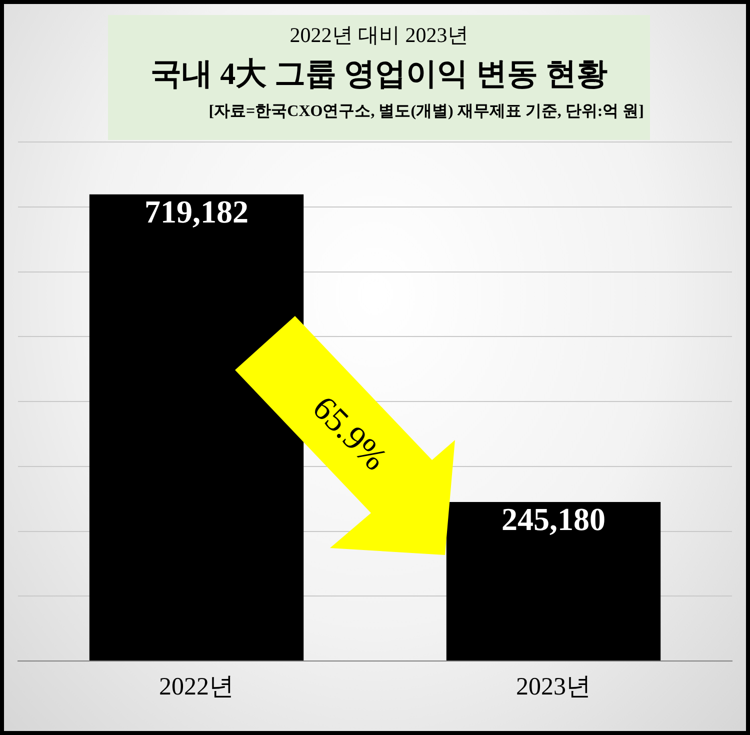  What do you see at coordinates (379, 35) in the screenshot?
I see `chart-subtitle: 2022년 대비 2023년` at bounding box center [379, 35].